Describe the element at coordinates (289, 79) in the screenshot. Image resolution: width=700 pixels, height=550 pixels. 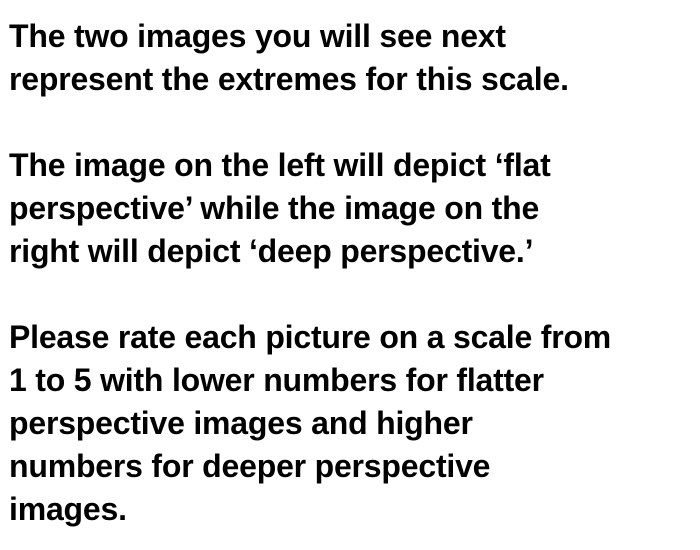
I see `text-line: represent the extremes for this scale.` at that location.